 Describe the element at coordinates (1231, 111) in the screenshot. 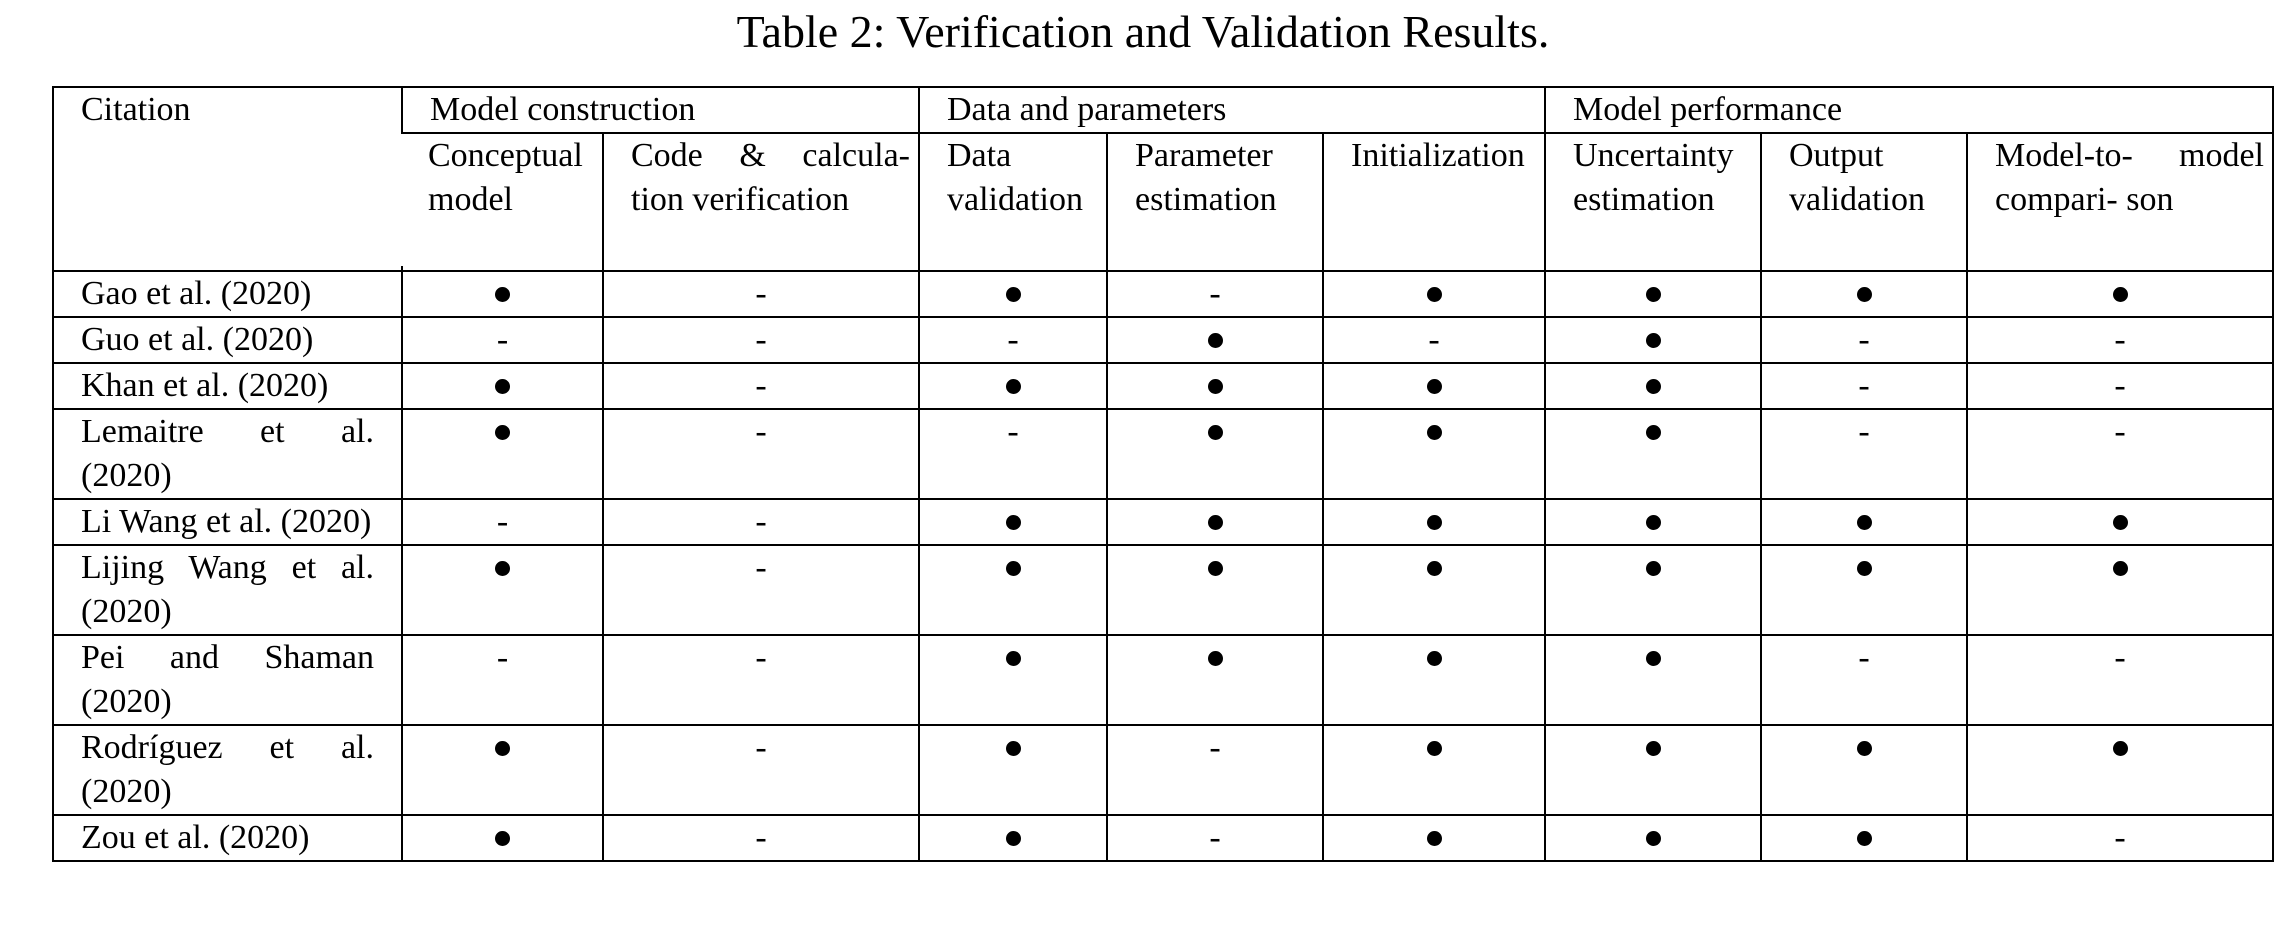

I see `group-data-and-parameters: Data and parameters` at that location.